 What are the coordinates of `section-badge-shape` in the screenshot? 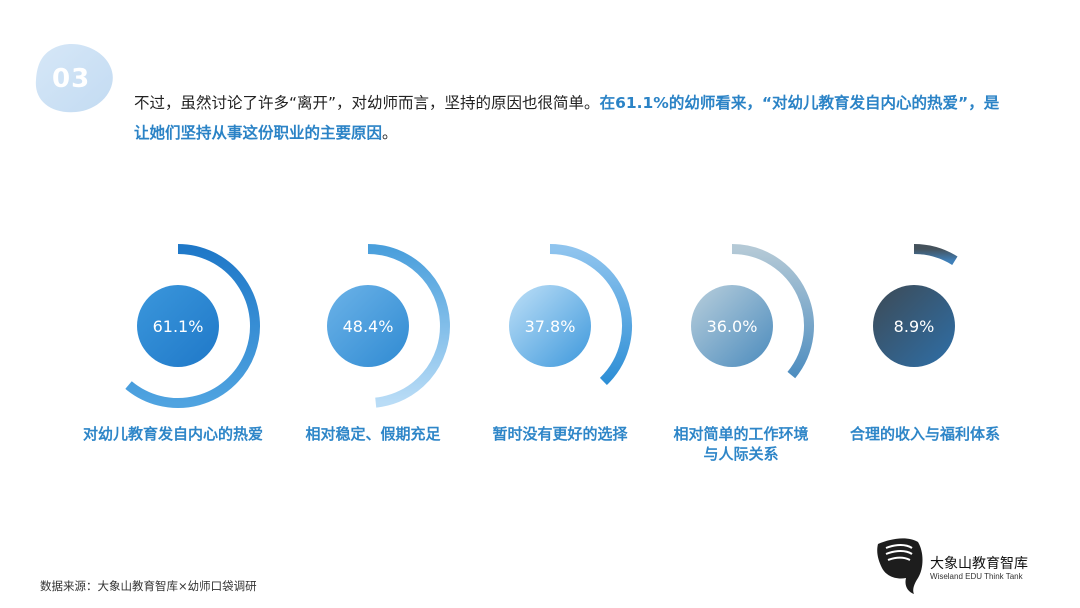 It's located at (74, 78).